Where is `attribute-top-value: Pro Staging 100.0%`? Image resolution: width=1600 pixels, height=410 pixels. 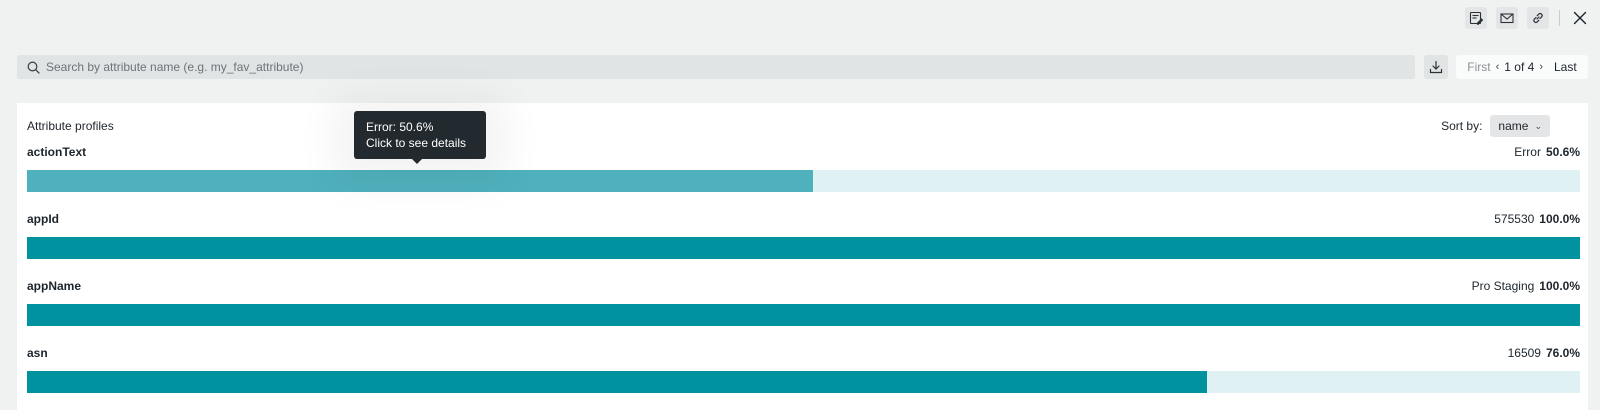
attribute-top-value: Pro Staging 100.0% is located at coordinates (1526, 286).